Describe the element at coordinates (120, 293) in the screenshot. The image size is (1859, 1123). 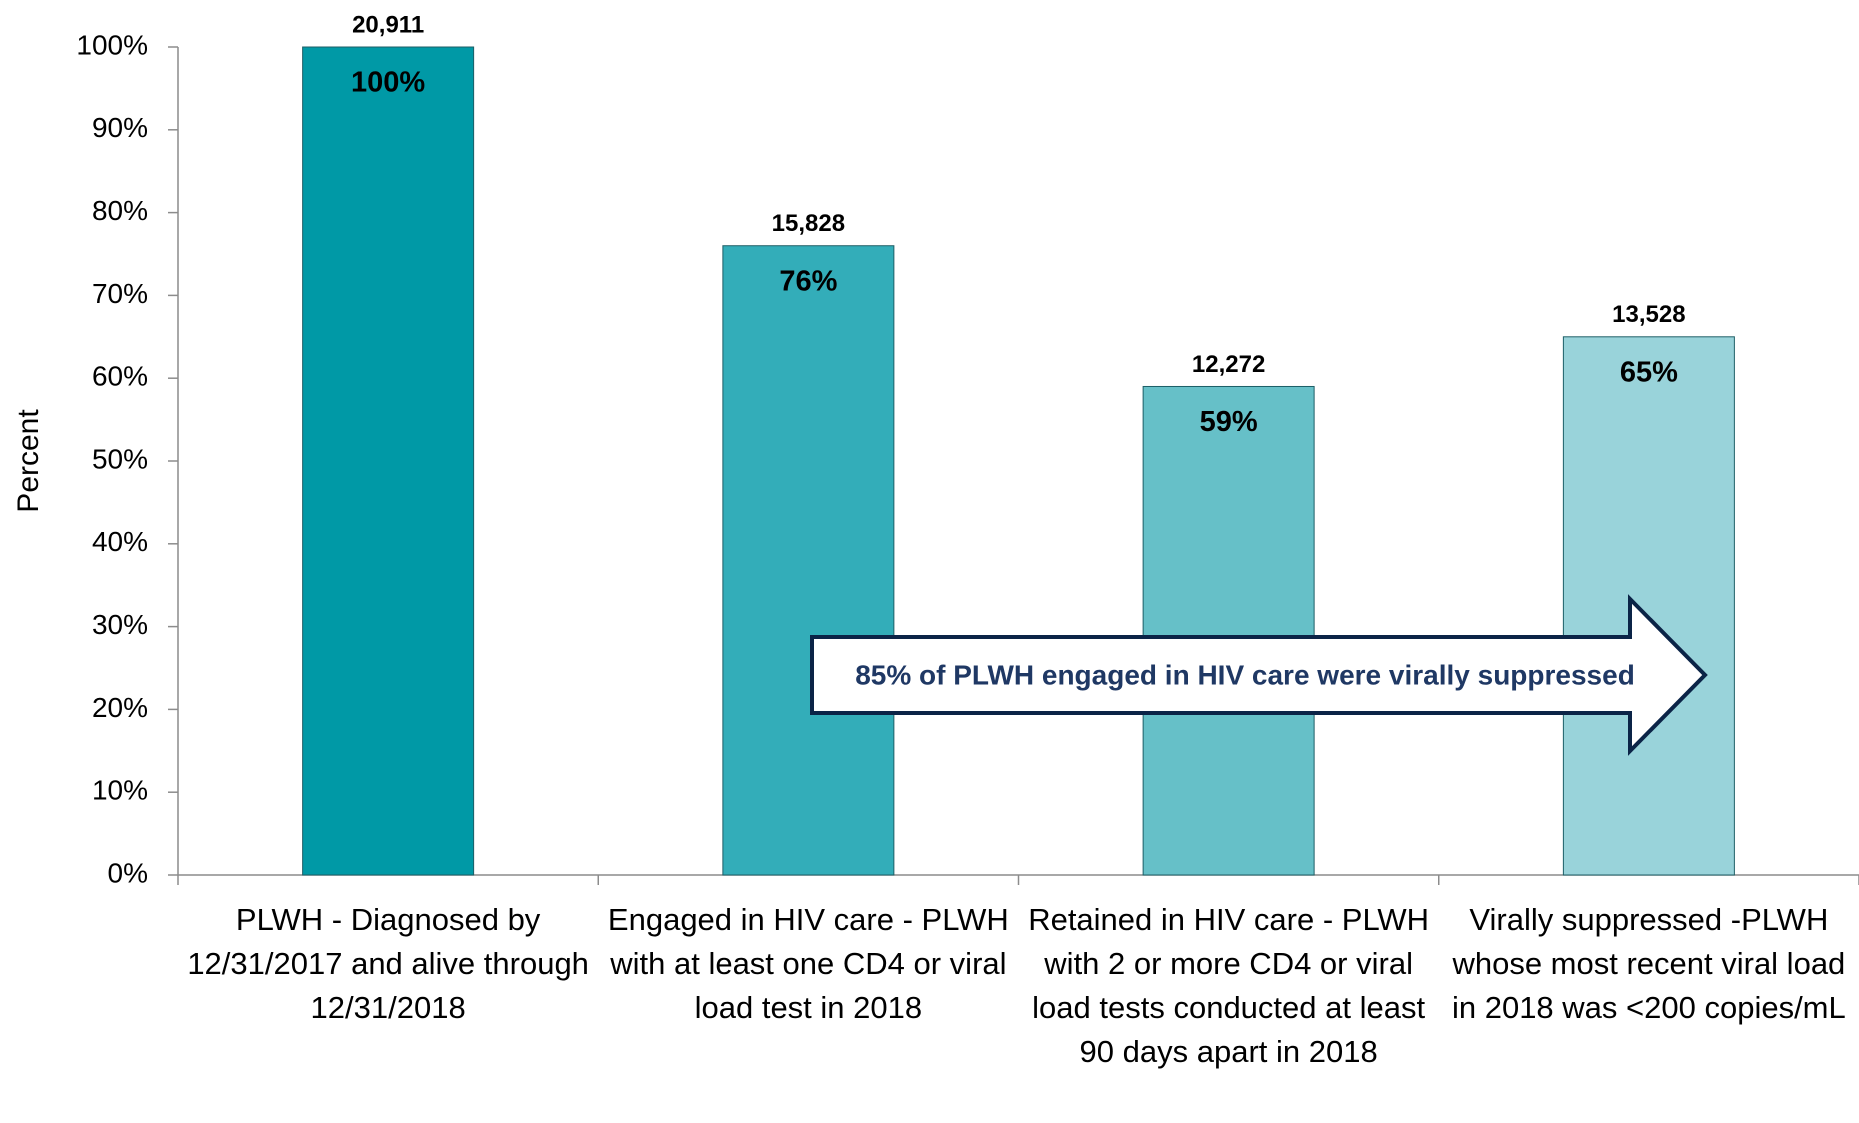
I see `y-tick-label: 70%` at that location.